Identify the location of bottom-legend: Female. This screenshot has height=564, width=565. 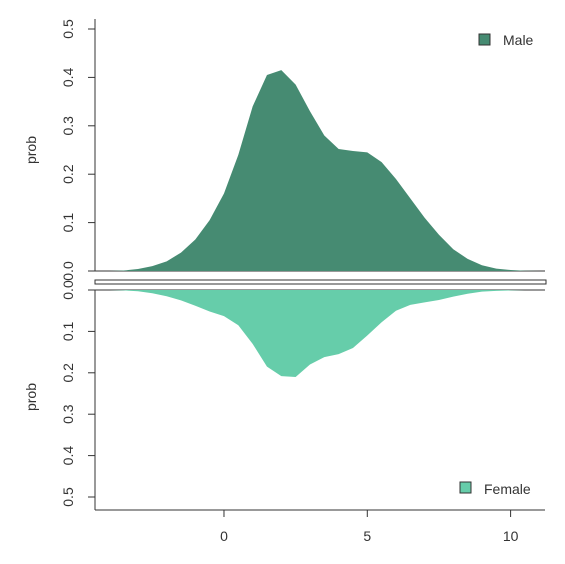
(495, 489).